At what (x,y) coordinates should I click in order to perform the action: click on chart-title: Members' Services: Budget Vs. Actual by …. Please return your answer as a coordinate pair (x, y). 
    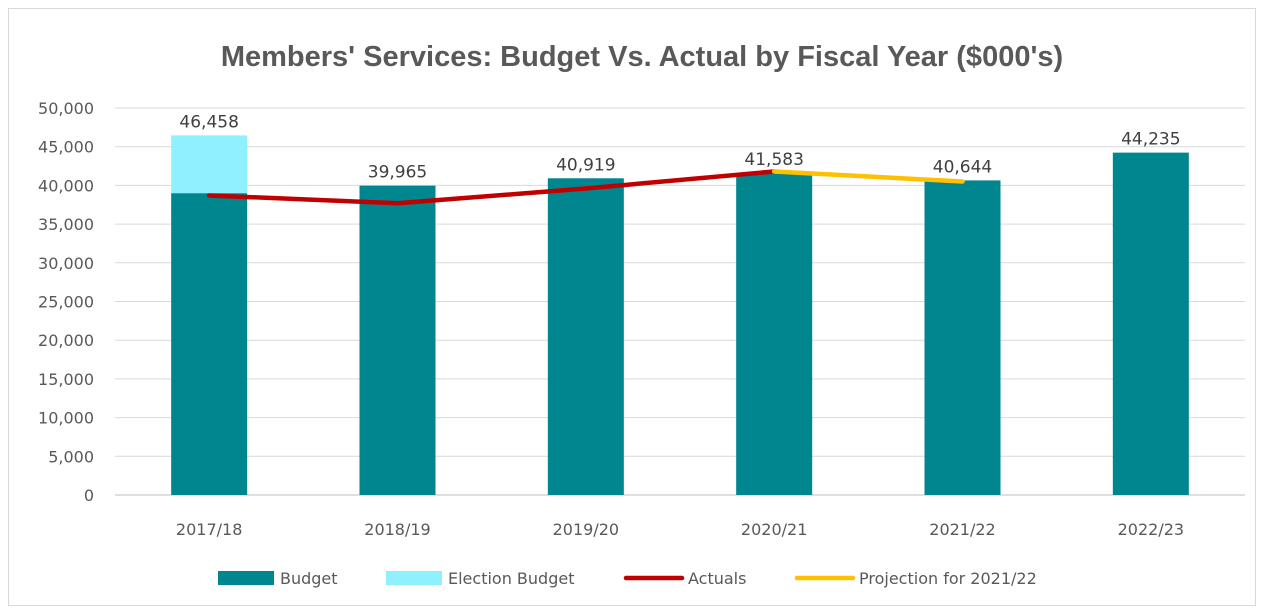
    Looking at the image, I should click on (642, 57).